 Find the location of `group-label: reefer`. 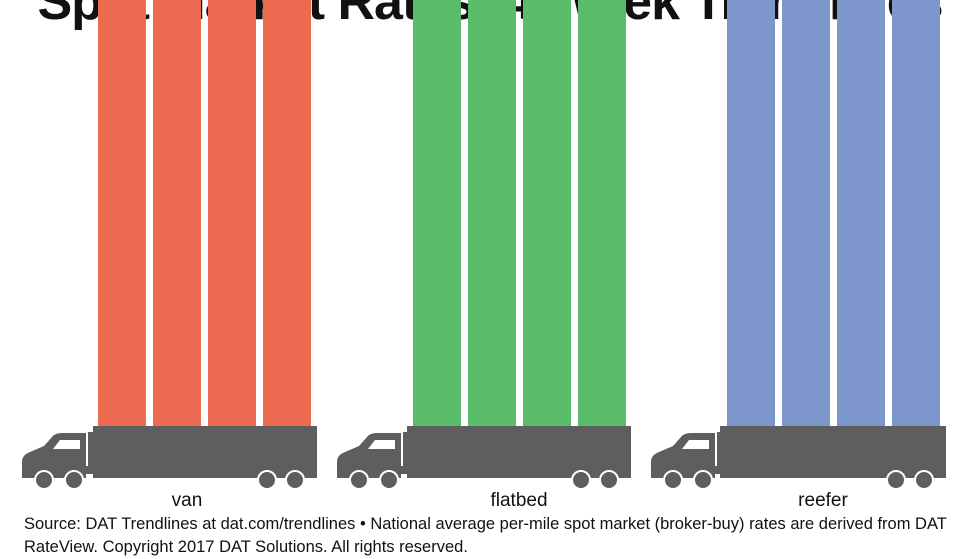

group-label: reefer is located at coordinates (823, 500).